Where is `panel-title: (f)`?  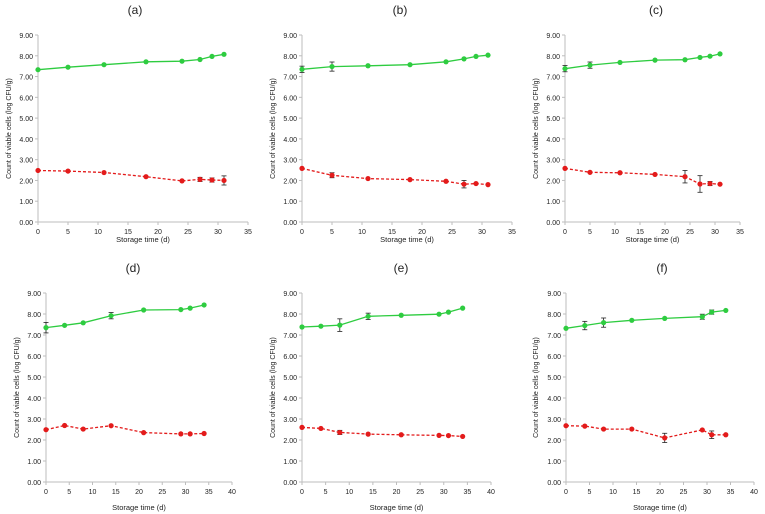 panel-title: (f) is located at coordinates (661, 268).